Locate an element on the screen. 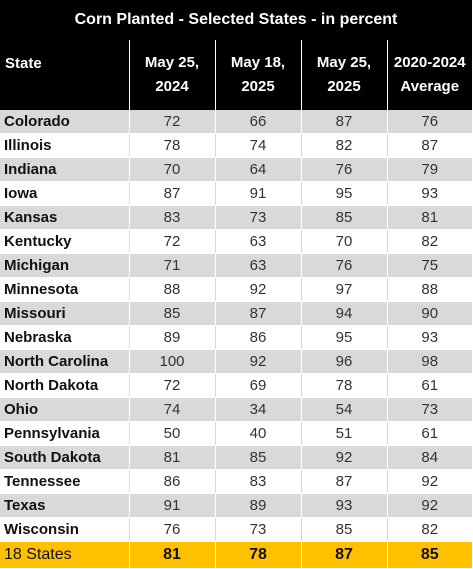  state-name-cell: Texas is located at coordinates (64, 505).